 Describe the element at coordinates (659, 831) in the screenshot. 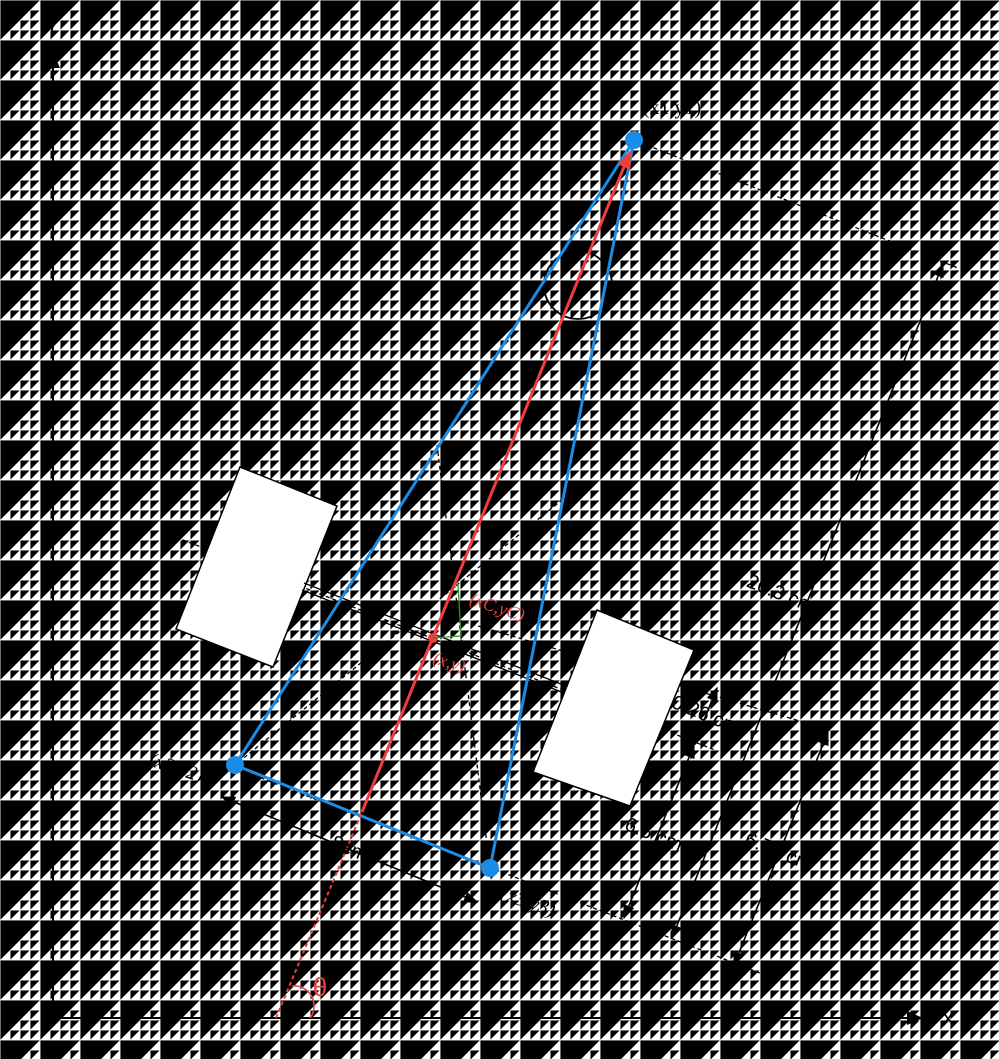

I see `axle-dimension` at that location.